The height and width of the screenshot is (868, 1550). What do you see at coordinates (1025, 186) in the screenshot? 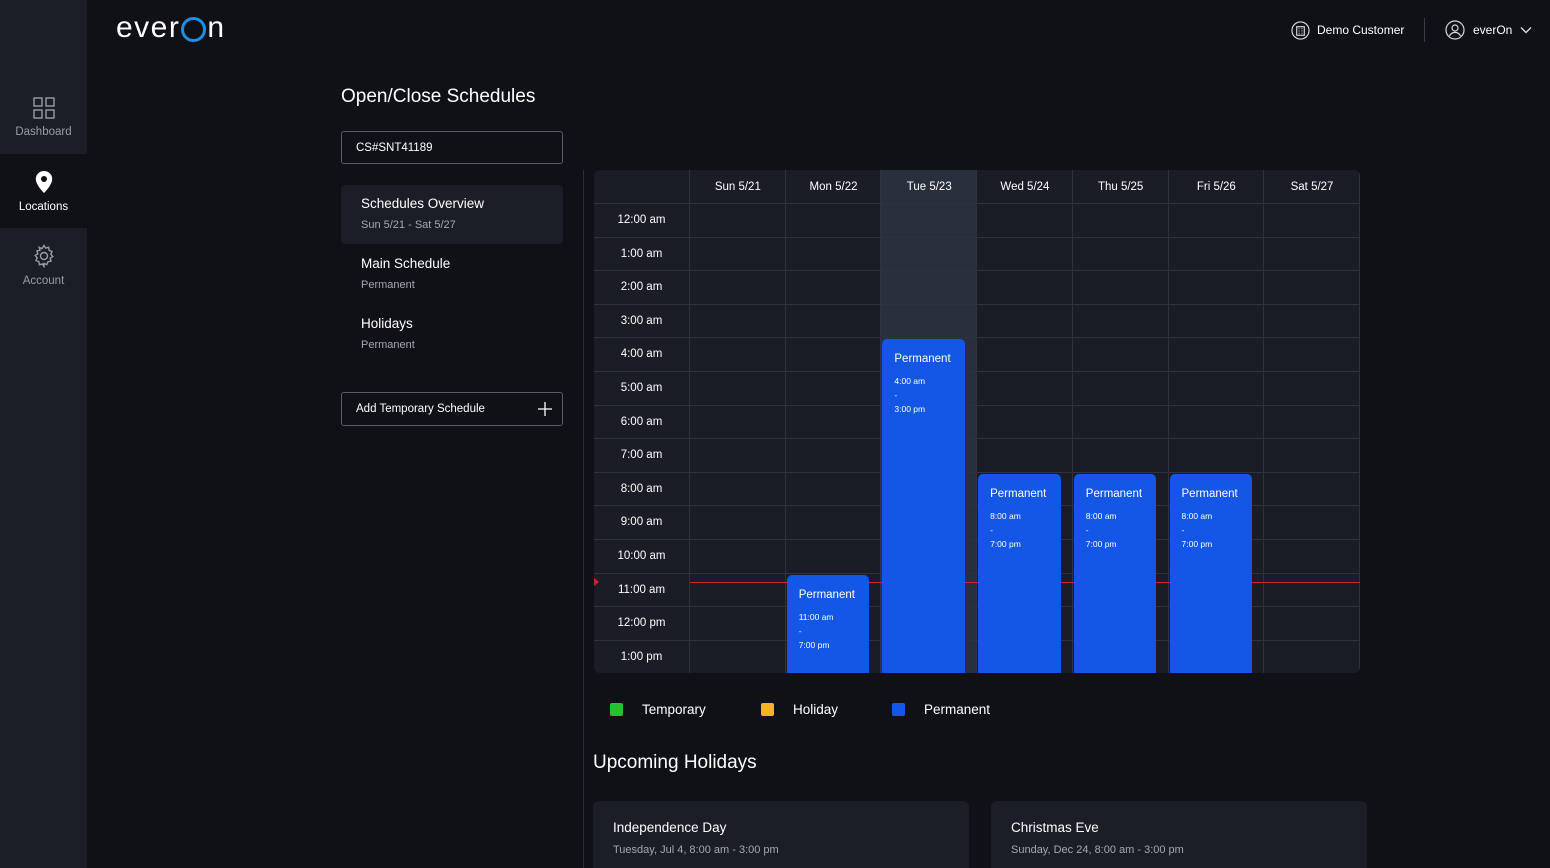
I see `day-column-header: Wed 5/24` at bounding box center [1025, 186].